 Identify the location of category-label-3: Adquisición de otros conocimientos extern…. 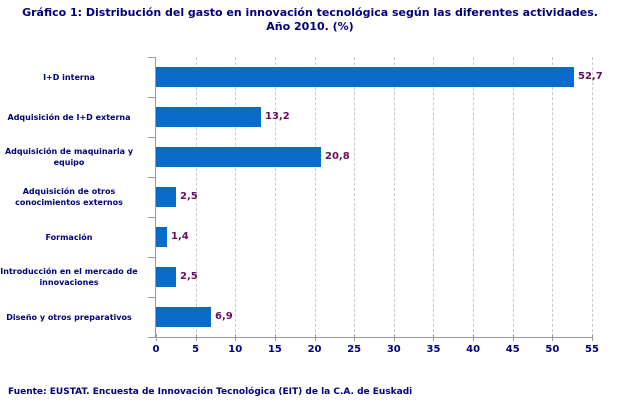
(71, 197).